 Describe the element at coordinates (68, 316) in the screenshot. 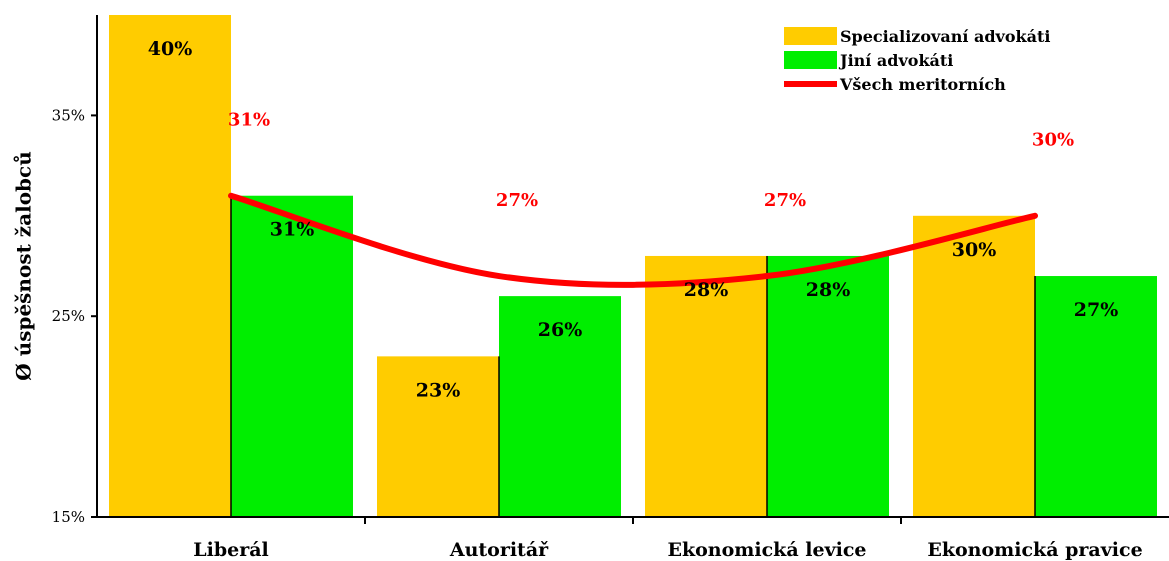

I see `y-tick-label-1: 25%` at that location.